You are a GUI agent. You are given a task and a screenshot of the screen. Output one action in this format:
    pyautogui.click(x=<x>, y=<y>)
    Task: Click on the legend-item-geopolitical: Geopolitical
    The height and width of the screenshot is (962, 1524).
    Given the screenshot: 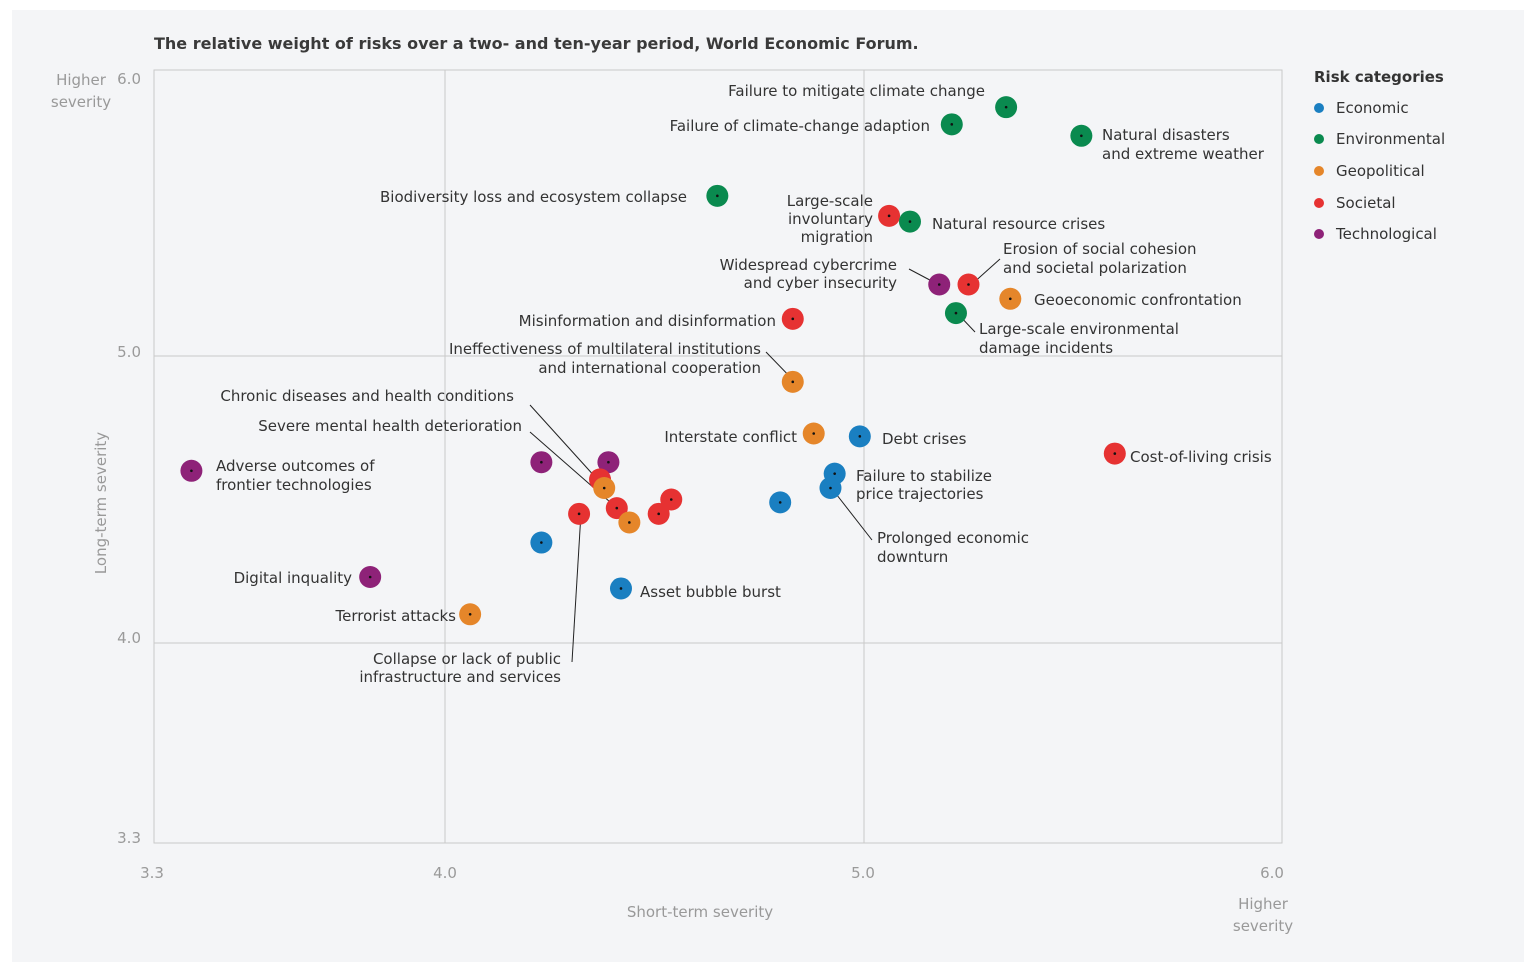 What is the action you would take?
    pyautogui.click(x=1379, y=171)
    